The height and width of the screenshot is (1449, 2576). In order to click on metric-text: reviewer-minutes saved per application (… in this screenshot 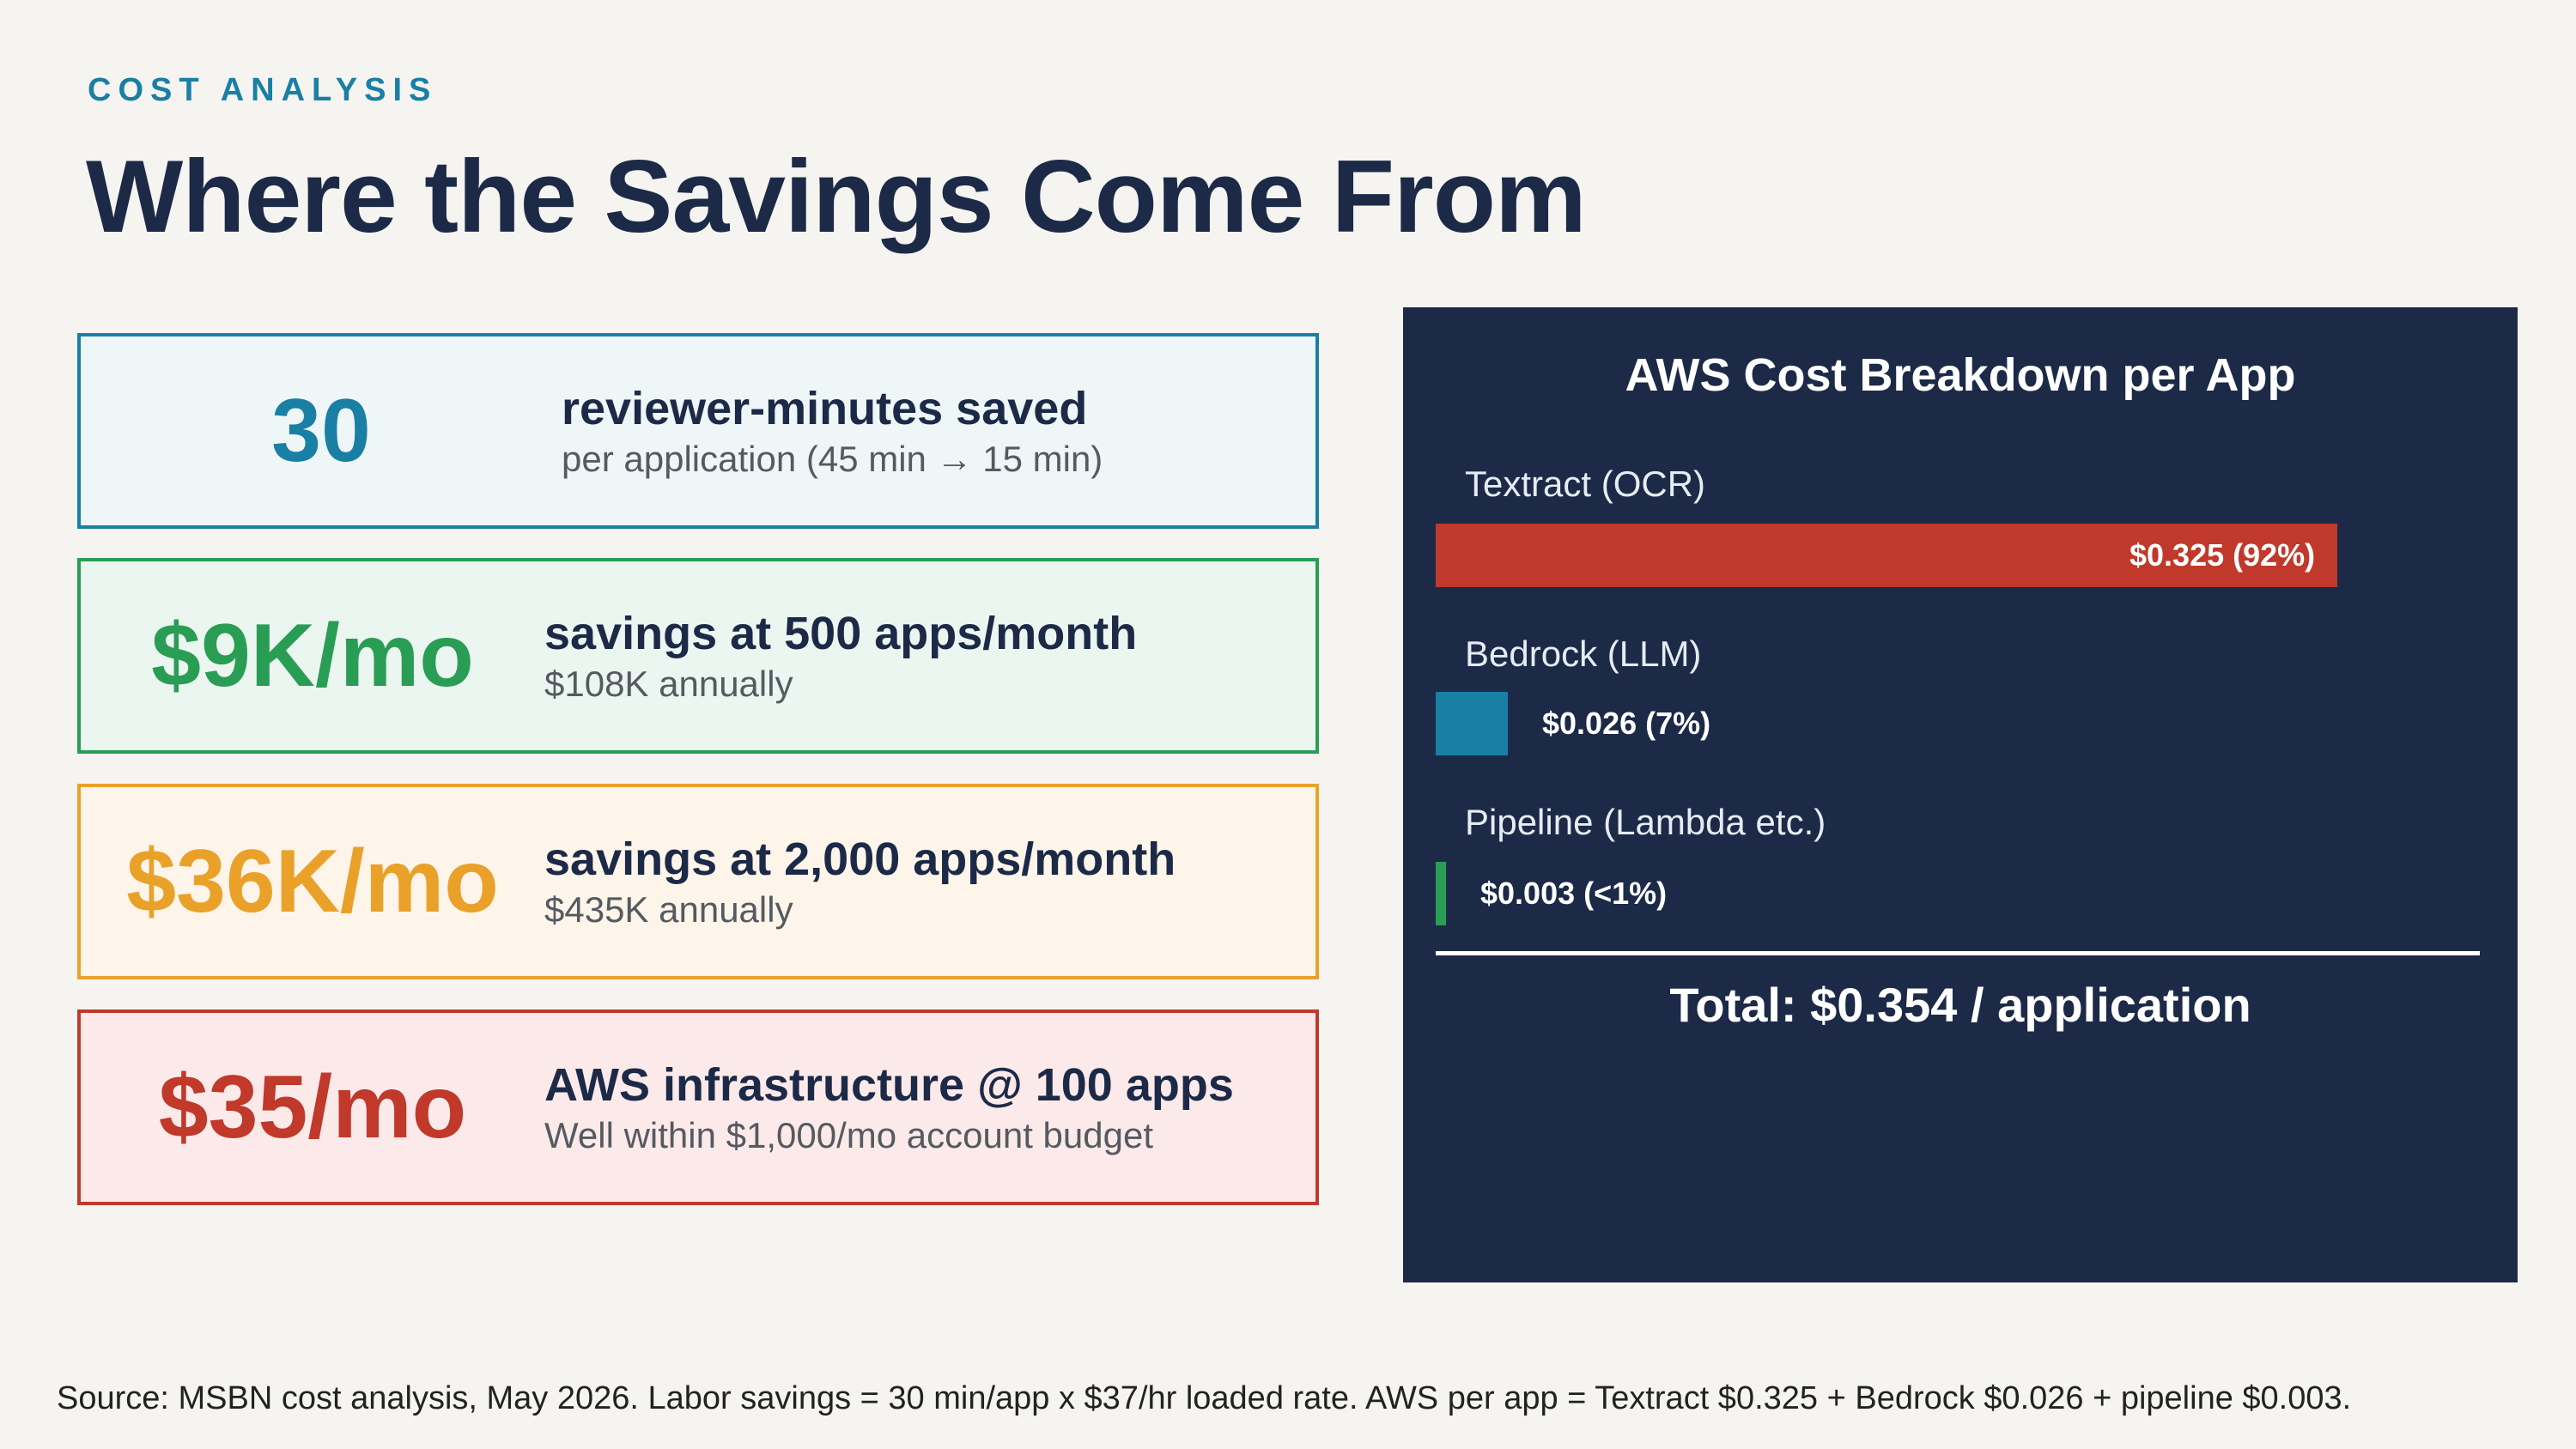, I will do `click(939, 431)`.